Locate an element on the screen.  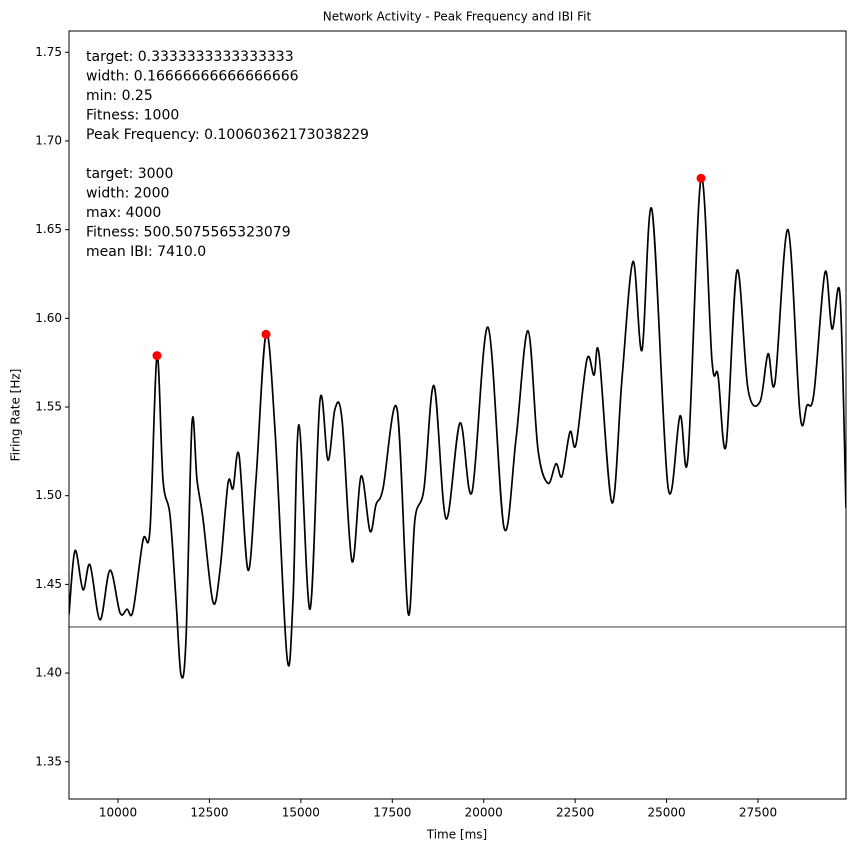
y-tick-label: 1.35 is located at coordinates (48, 761).